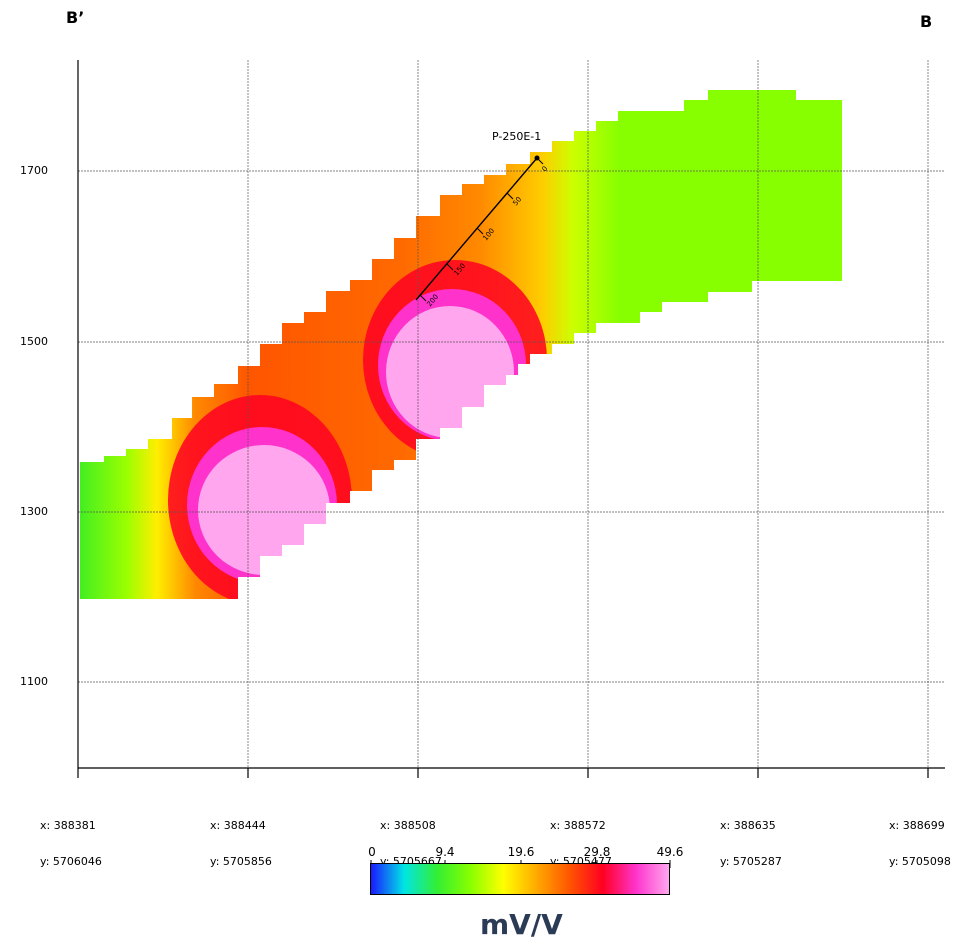 Image resolution: width=967 pixels, height=944 pixels. I want to click on colorbar, so click(520, 879).